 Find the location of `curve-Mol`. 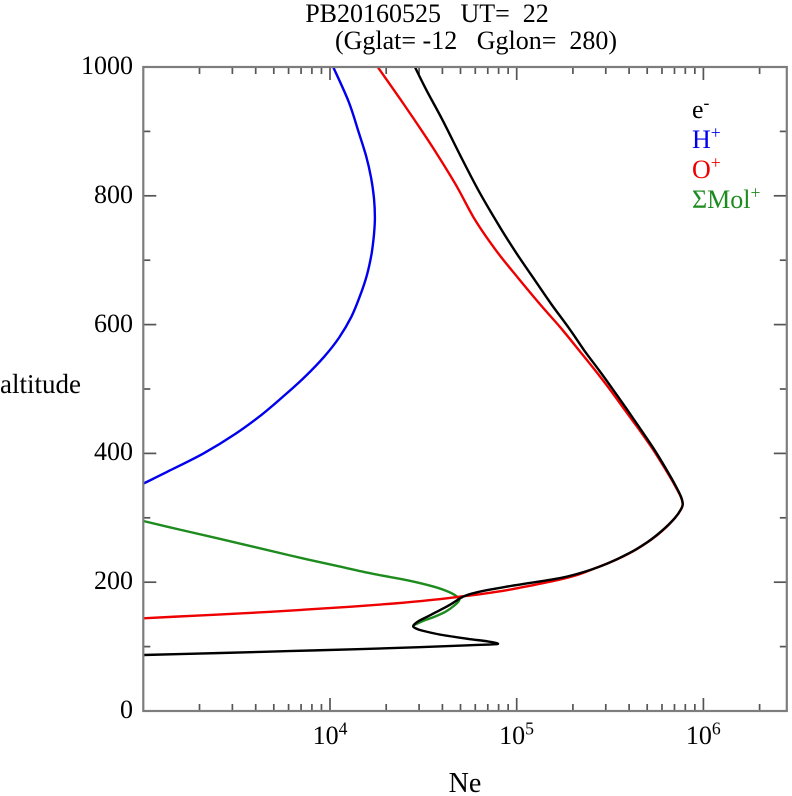

curve-Mol is located at coordinates (302, 572).